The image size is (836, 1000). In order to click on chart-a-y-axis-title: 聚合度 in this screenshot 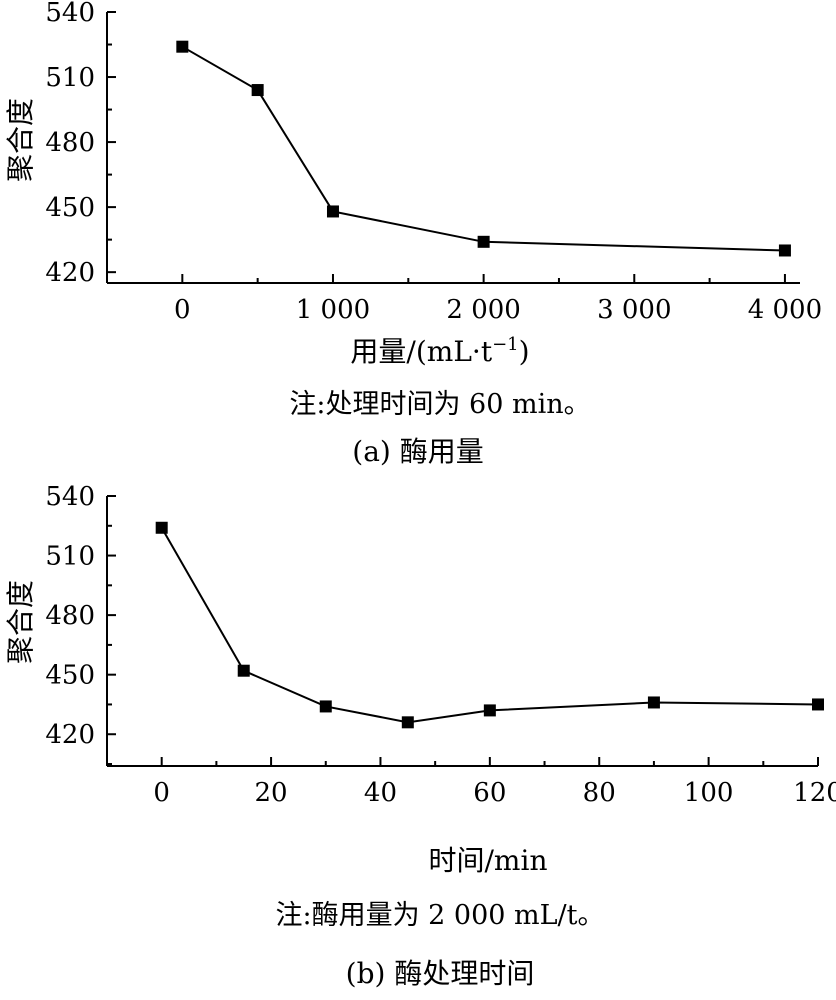, I will do `click(20, 140)`.